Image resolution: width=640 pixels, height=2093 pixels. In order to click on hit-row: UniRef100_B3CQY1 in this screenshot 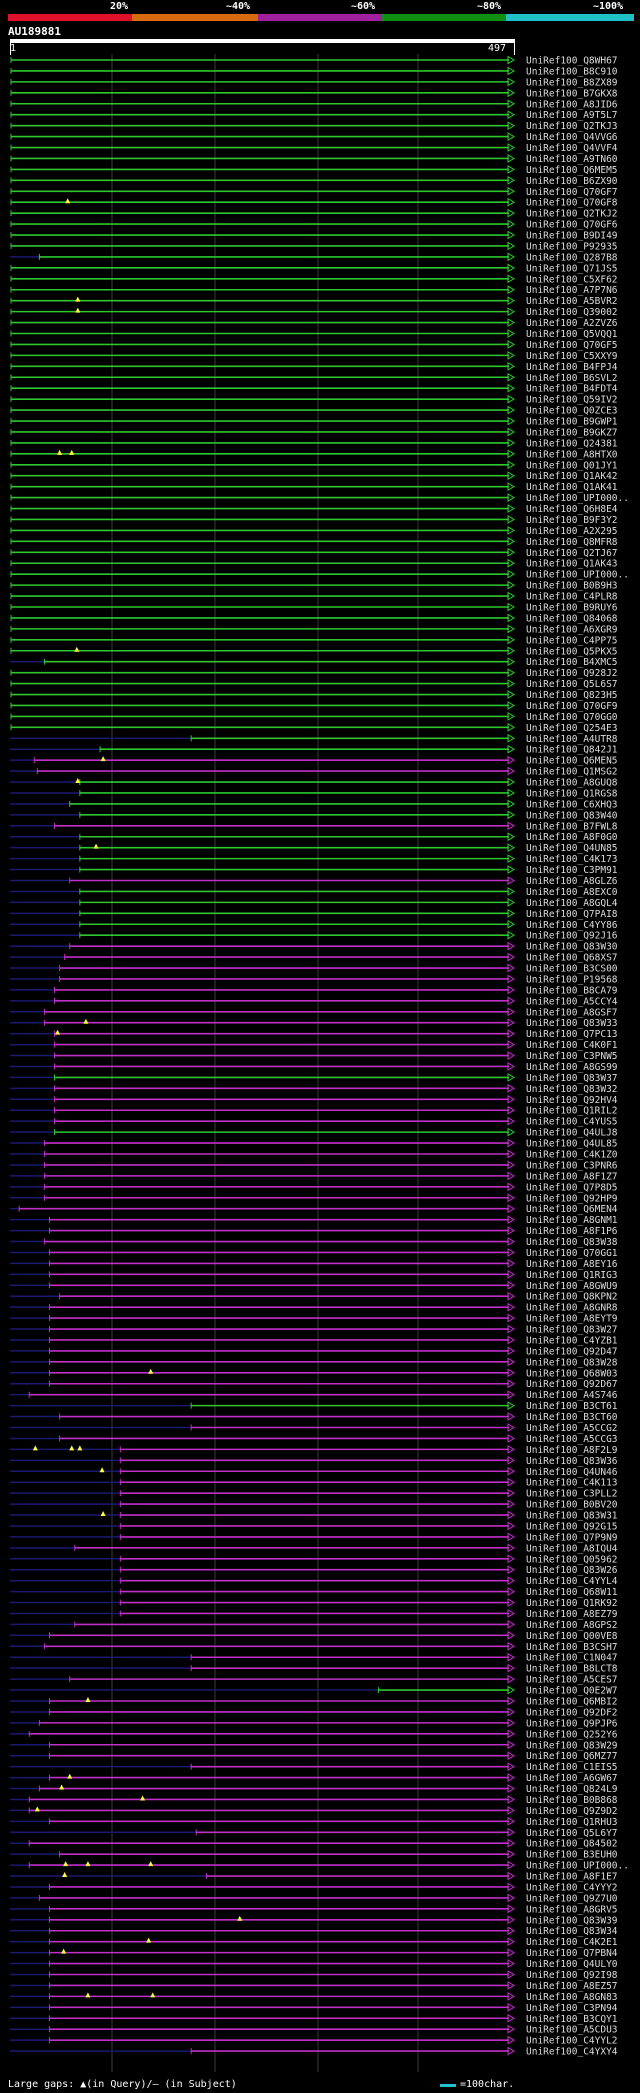, I will do `click(314, 2019)`.